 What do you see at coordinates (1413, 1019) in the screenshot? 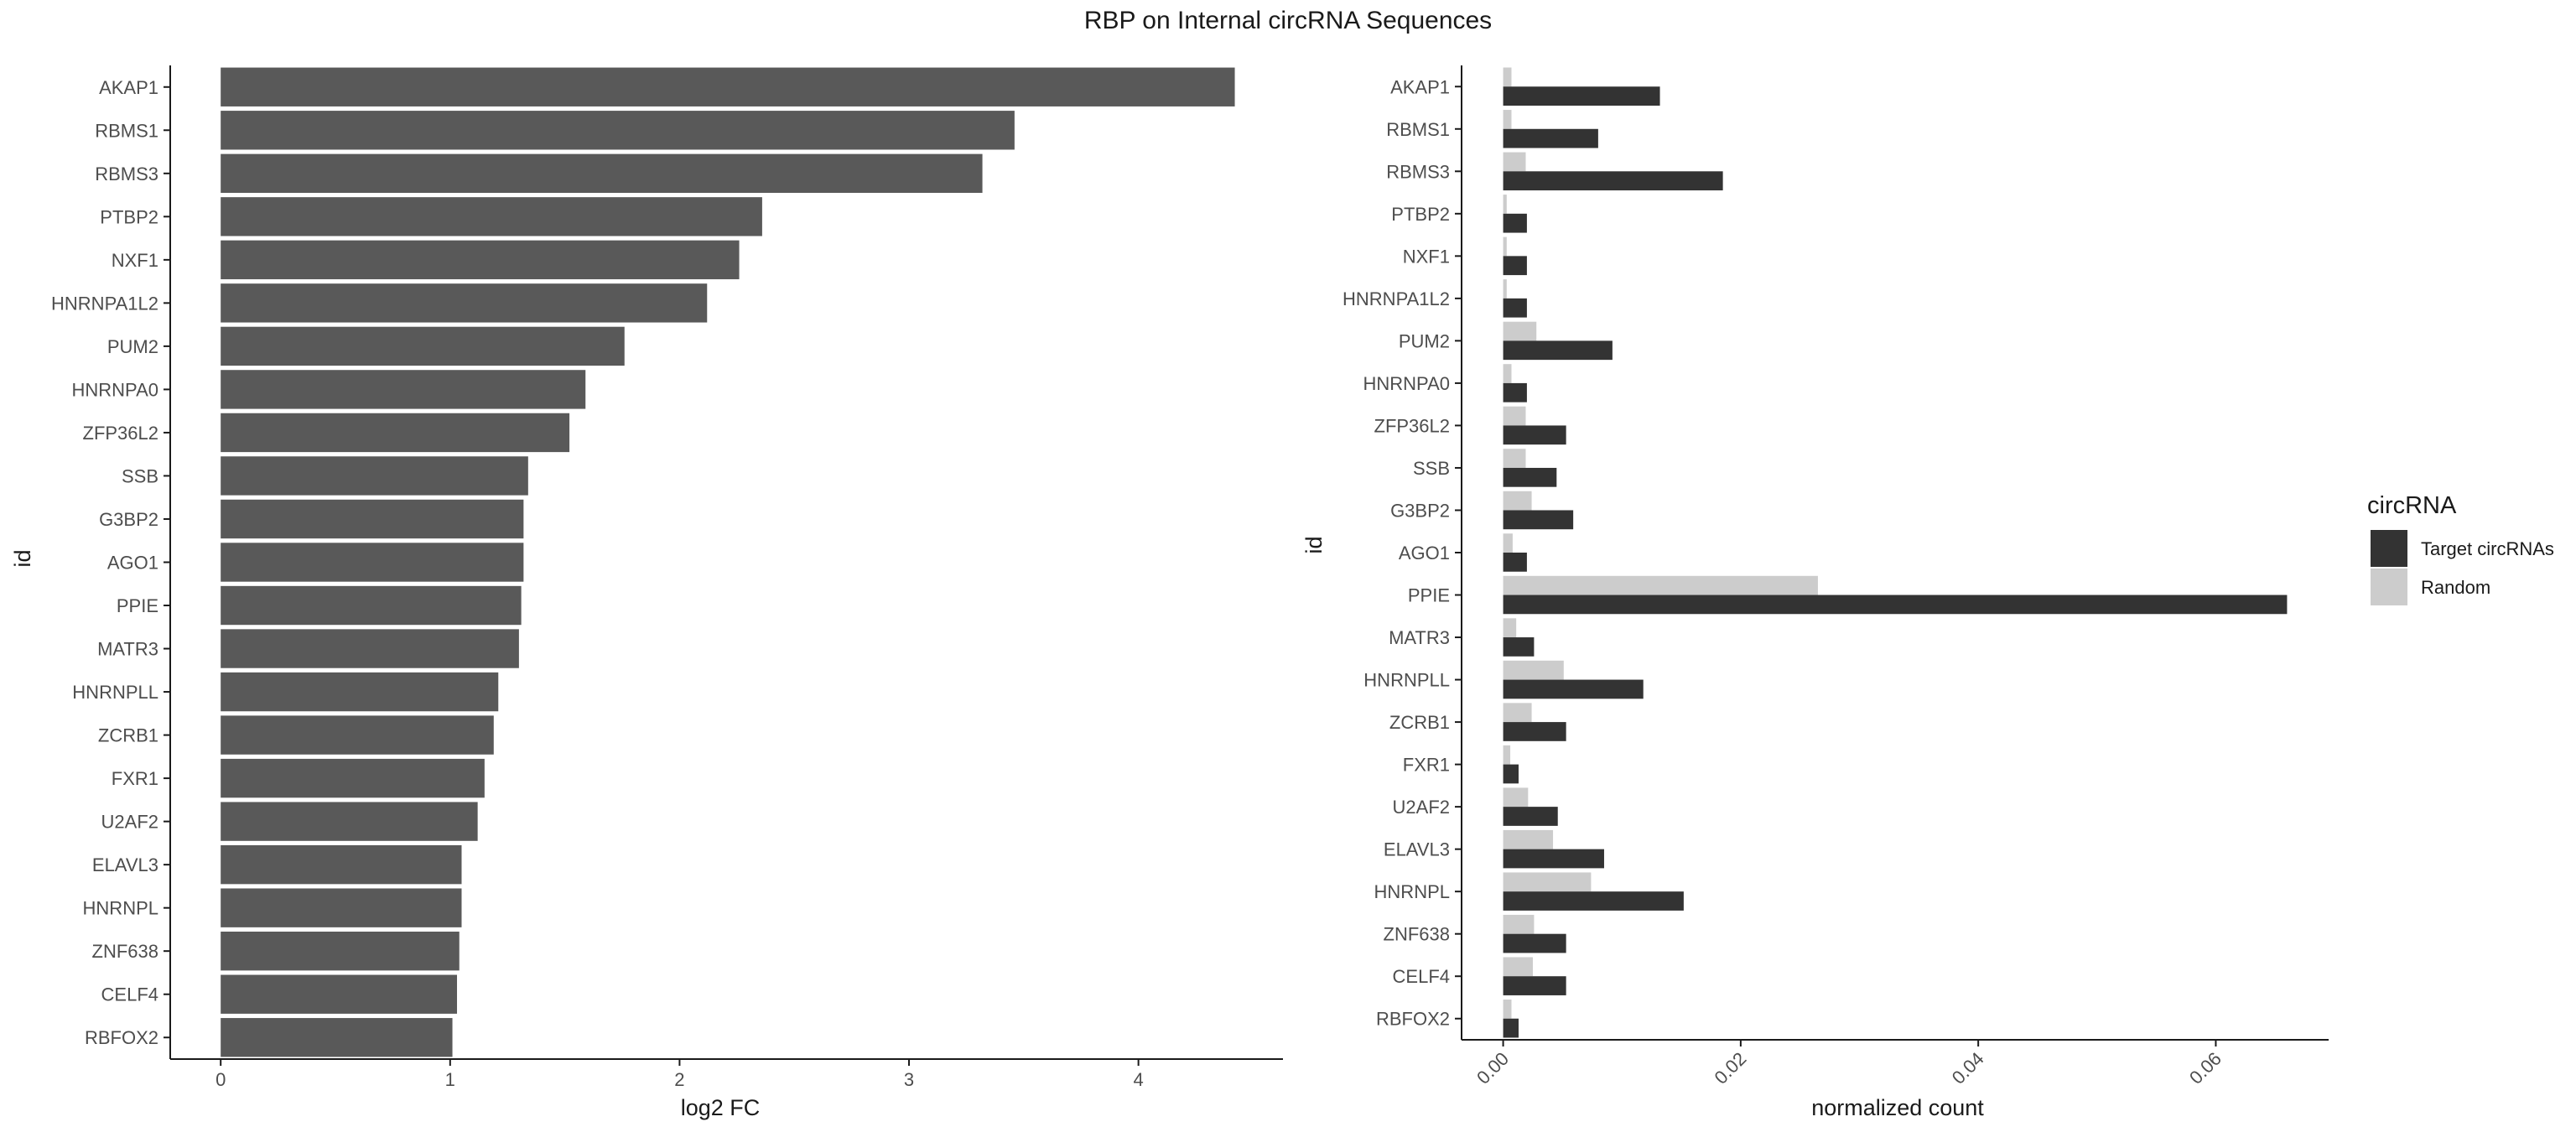
I see `y-tick-label: RBFOX2` at bounding box center [1413, 1019].